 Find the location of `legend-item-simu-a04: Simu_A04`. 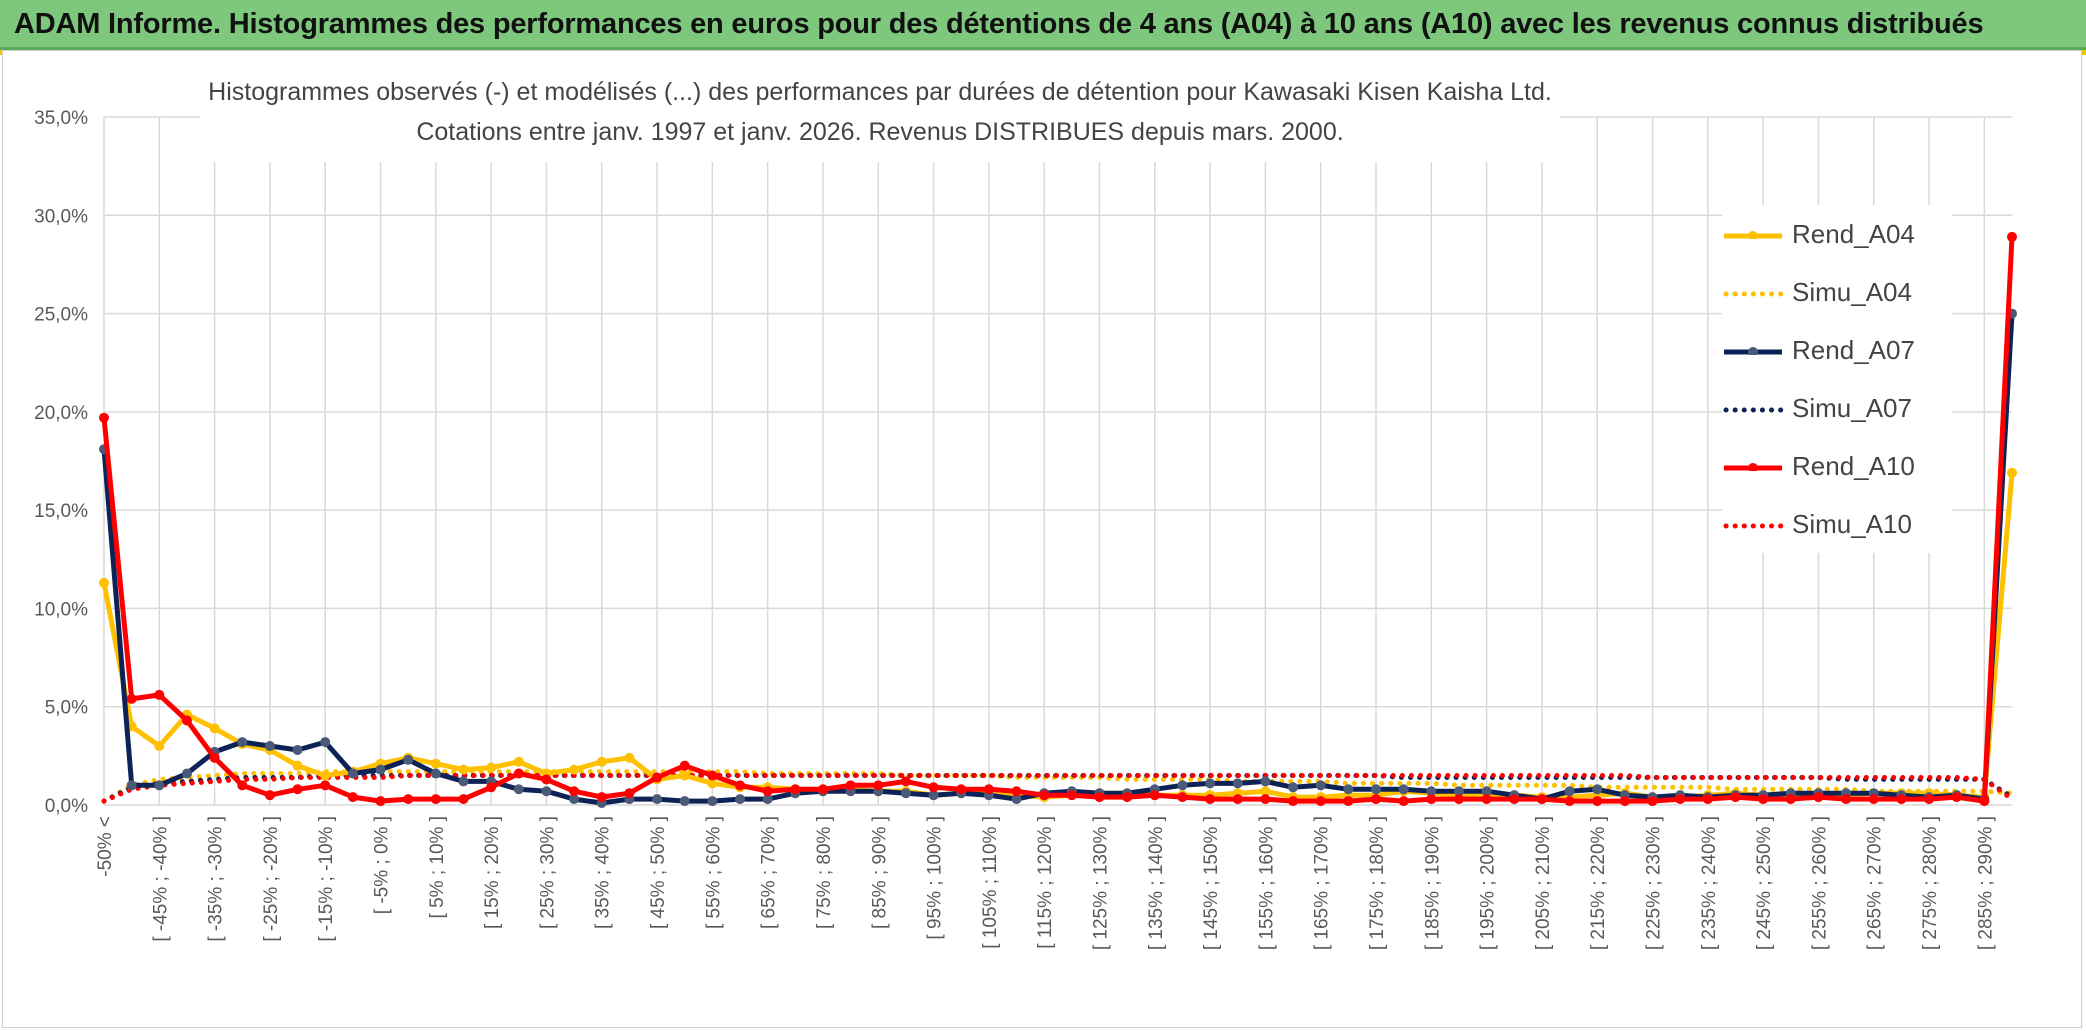

legend-item-simu-a04: Simu_A04 is located at coordinates (1837, 292).